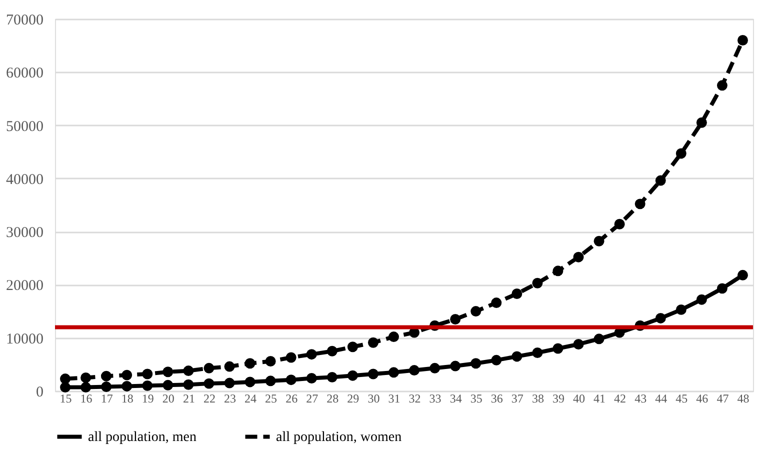 Image resolution: width=760 pixels, height=453 pixels. Describe the element at coordinates (292, 399) in the screenshot. I see `x-tick-label: 26` at that location.